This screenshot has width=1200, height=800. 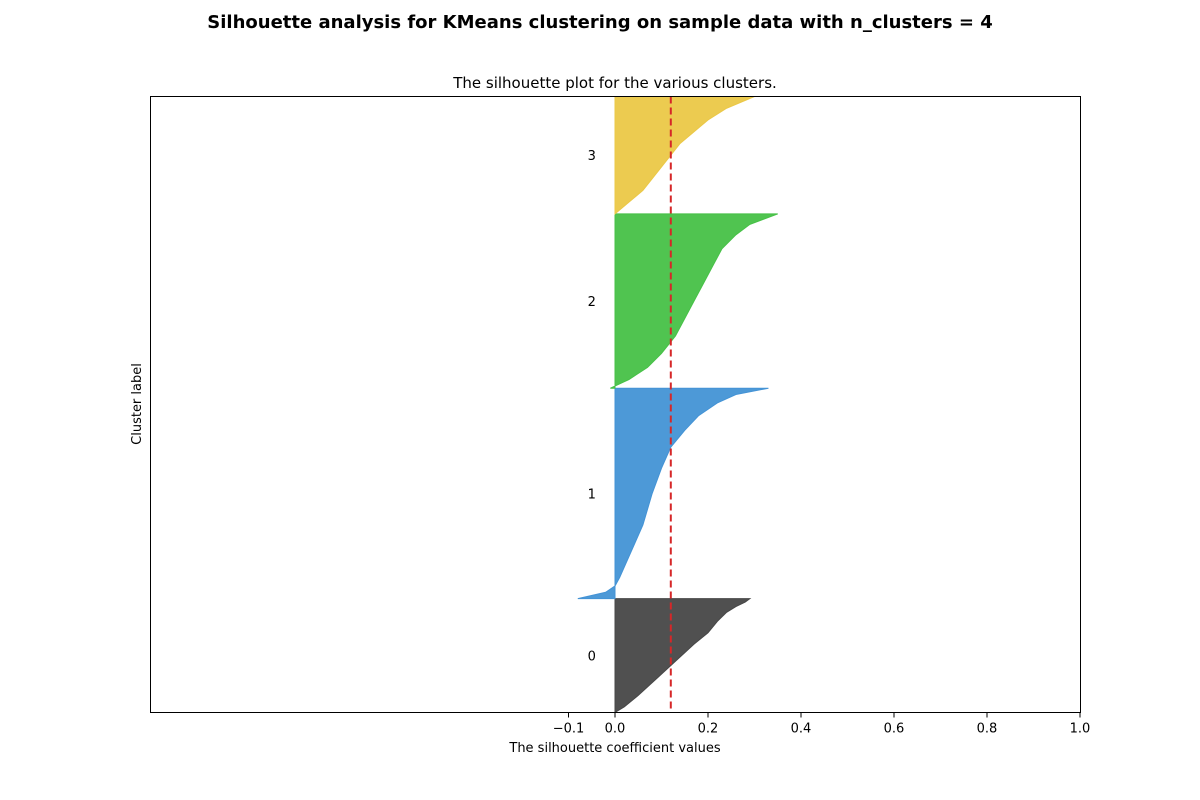 I want to click on x-ticks: −0.1 0.0 0.2 0.4 0.6 0.8 1.0, so click(x=822, y=724).